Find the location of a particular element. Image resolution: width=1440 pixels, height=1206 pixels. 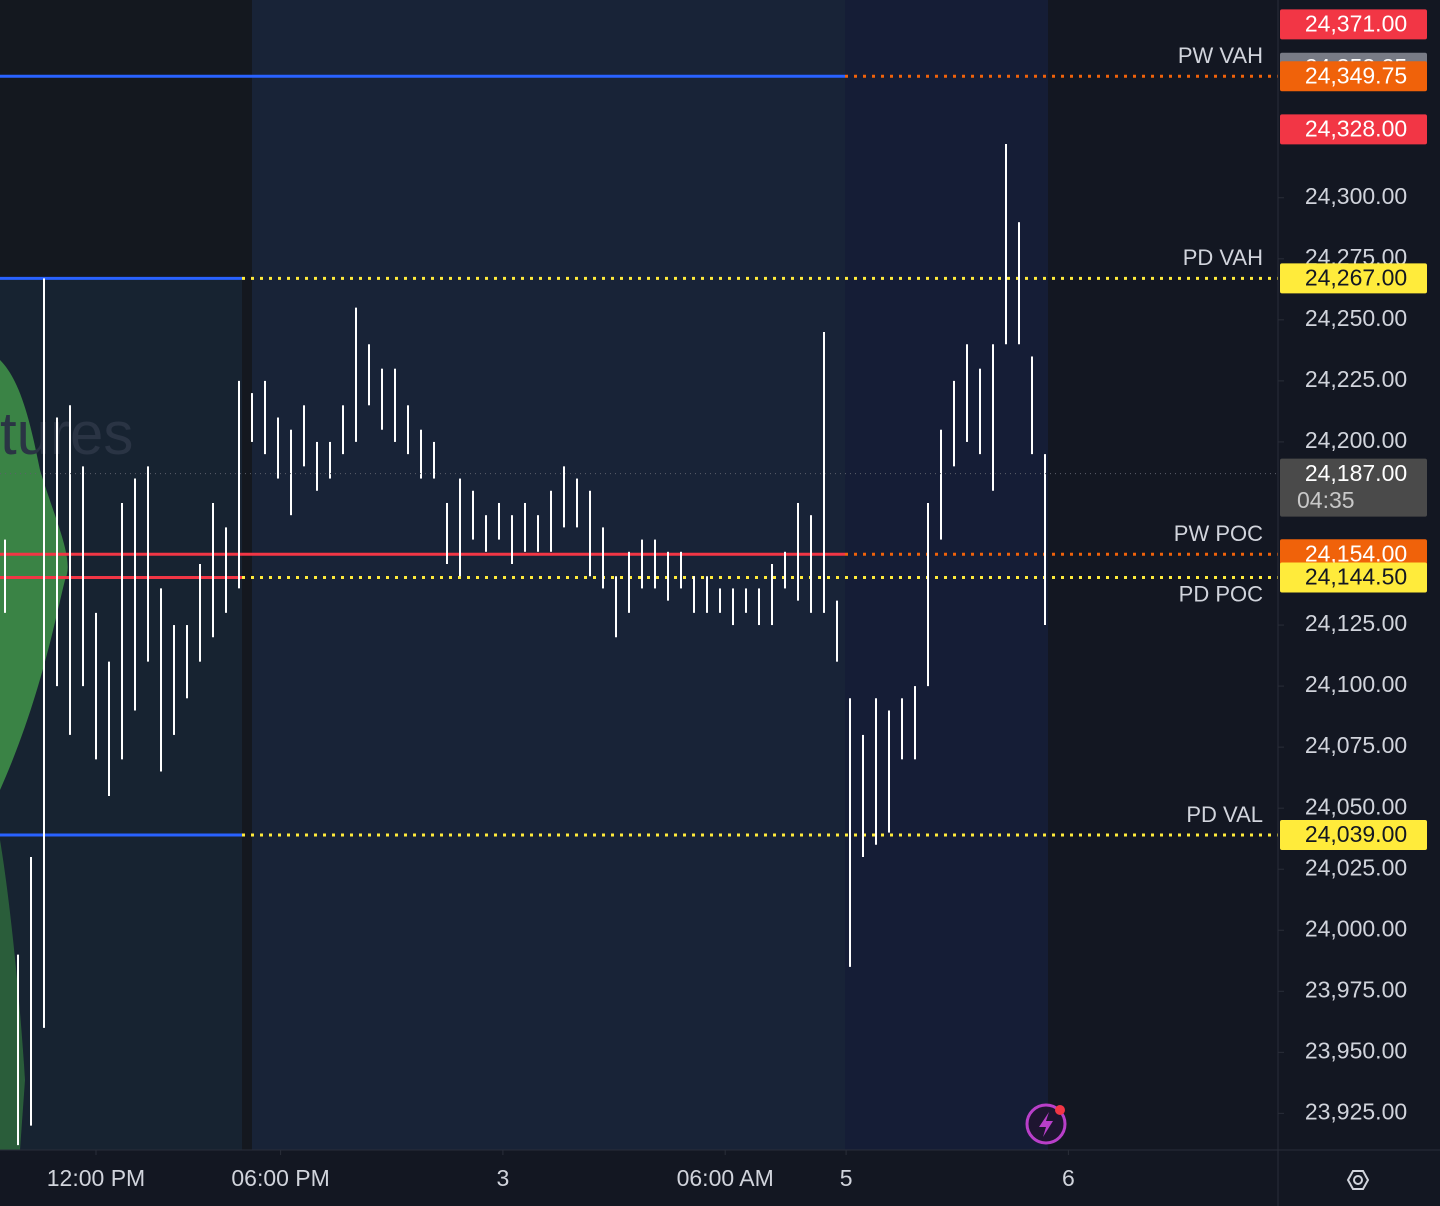

y-tick-label: 24,000.00 is located at coordinates (1356, 928).